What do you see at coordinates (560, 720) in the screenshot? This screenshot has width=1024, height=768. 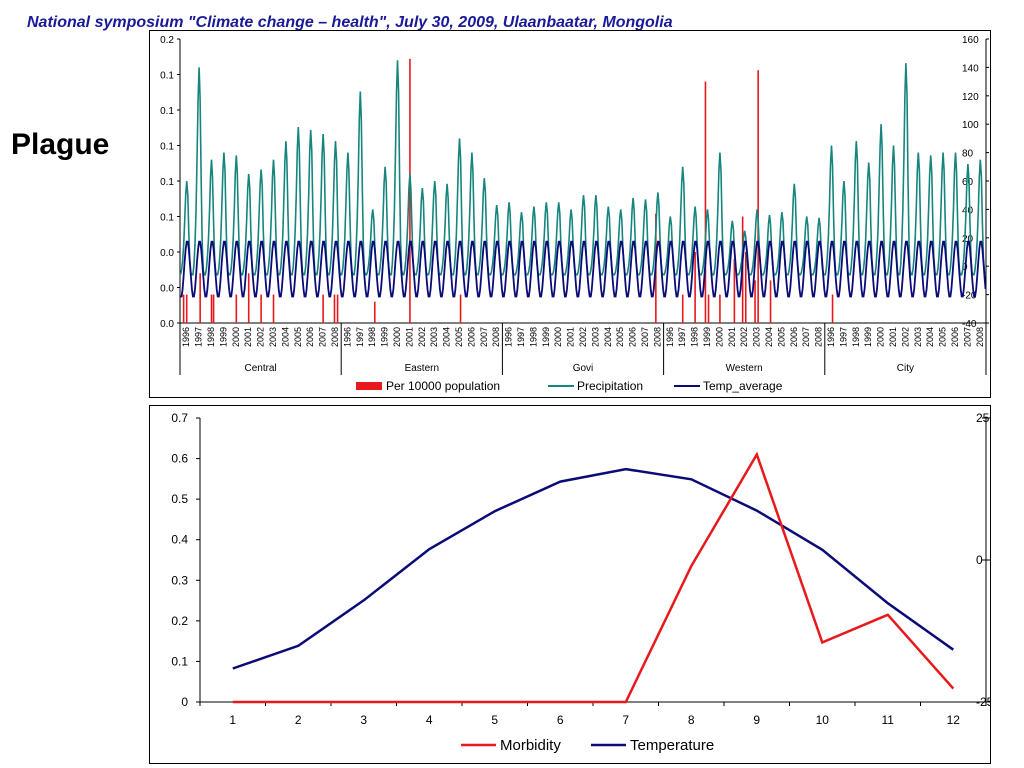 I see `x-axis-tick-label: 6` at bounding box center [560, 720].